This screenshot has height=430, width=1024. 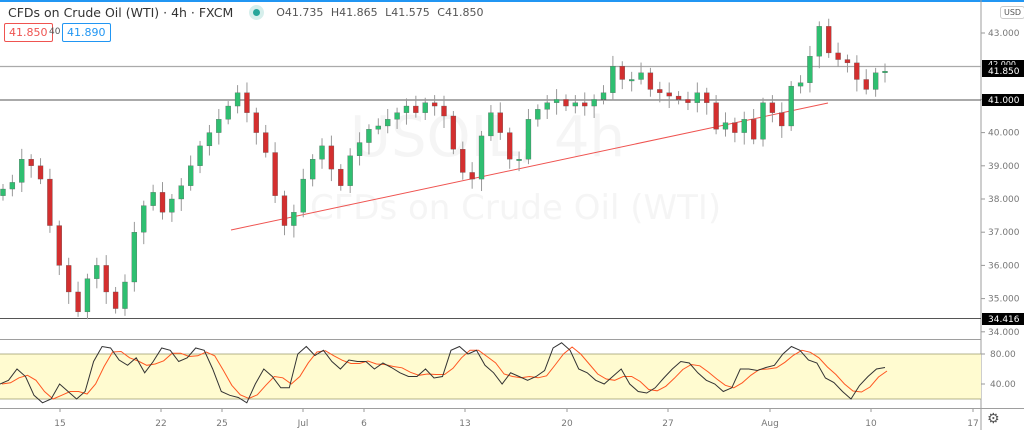 What do you see at coordinates (1004, 266) in the screenshot?
I see `svg-text: 36.000` at bounding box center [1004, 266].